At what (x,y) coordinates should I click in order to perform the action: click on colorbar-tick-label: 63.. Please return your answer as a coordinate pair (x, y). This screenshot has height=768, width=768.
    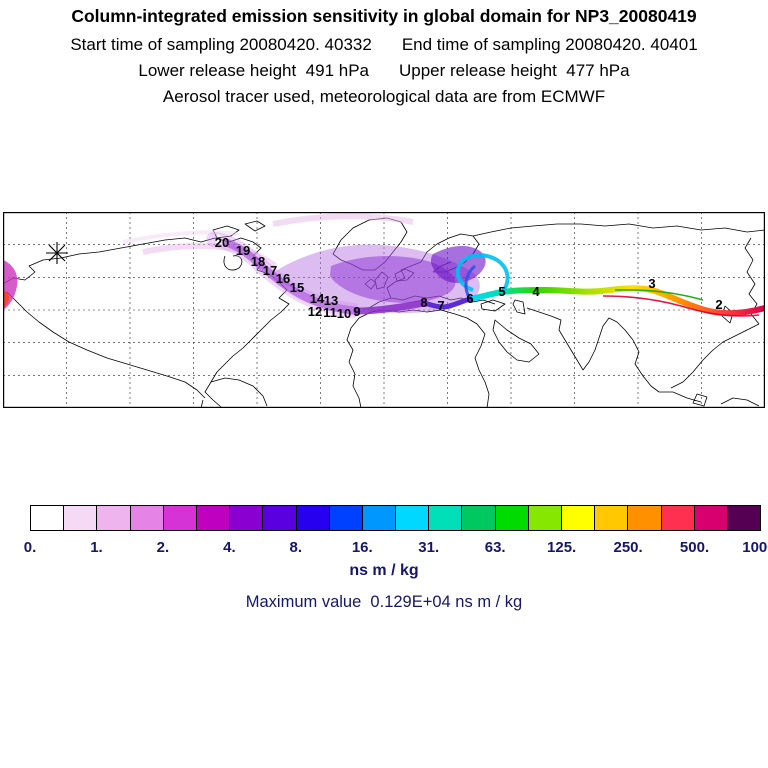
    Looking at the image, I should click on (495, 547).